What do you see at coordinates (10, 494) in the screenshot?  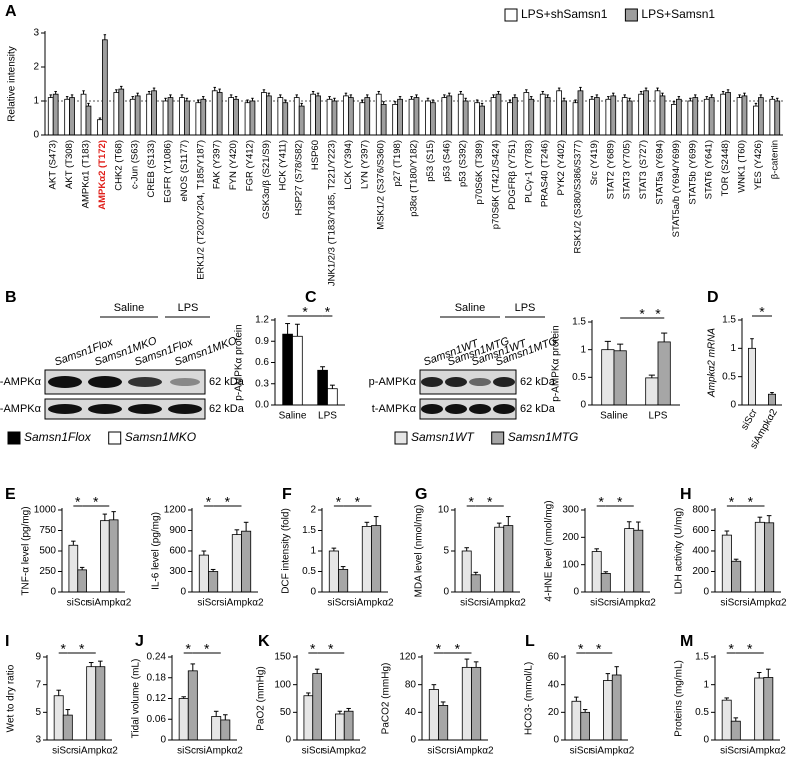 I see `panel-label: E` at bounding box center [10, 494].